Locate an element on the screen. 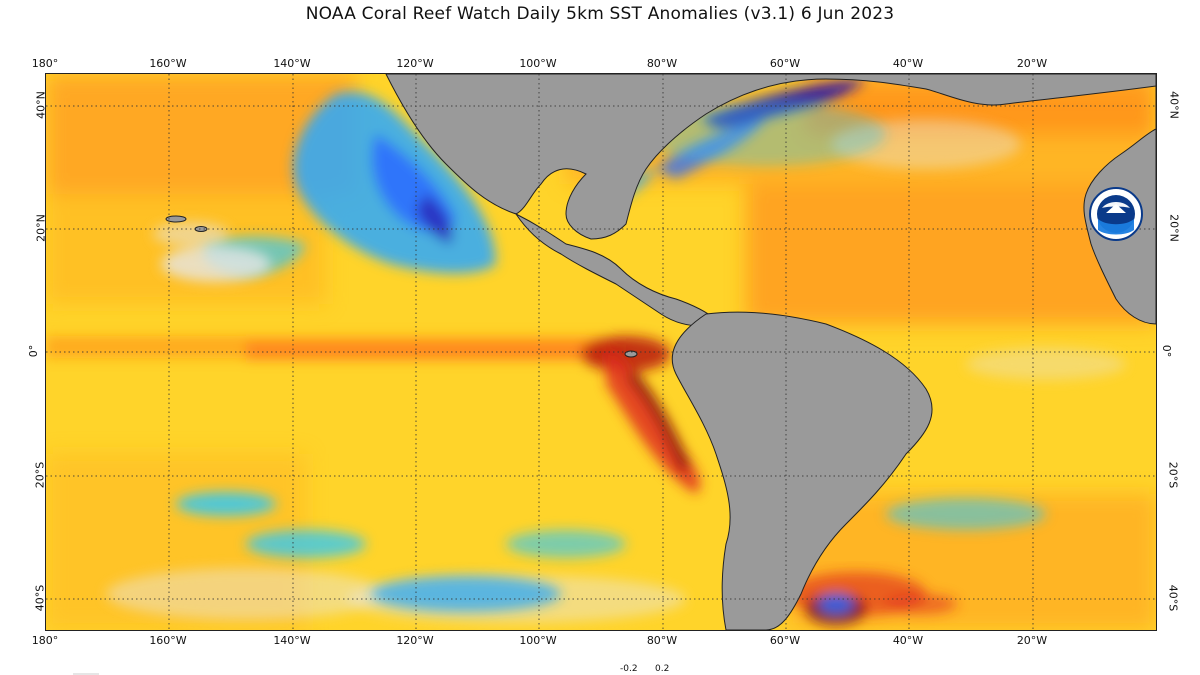 The width and height of the screenshot is (1200, 675). top-tick-label: 120°W is located at coordinates (415, 63).